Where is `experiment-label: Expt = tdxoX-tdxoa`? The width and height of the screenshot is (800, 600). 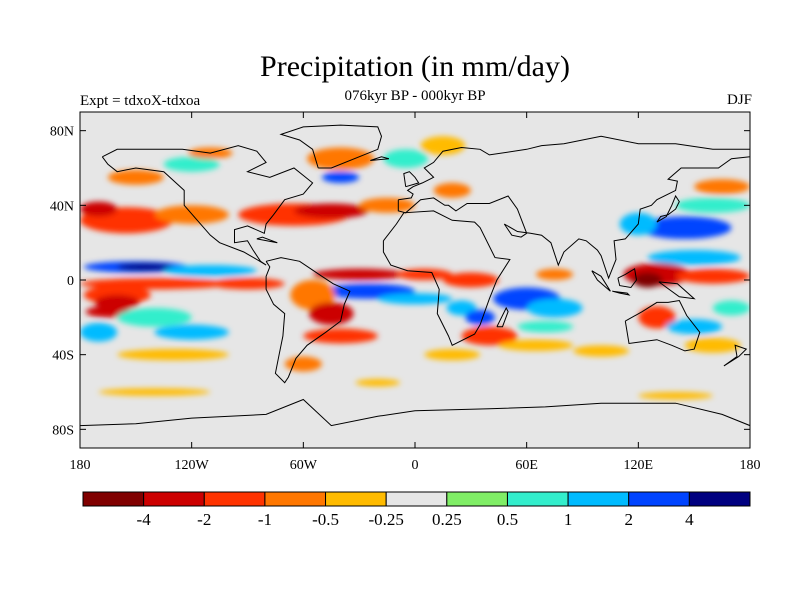
experiment-label: Expt = tdxoX-tdxoa is located at coordinates (140, 101).